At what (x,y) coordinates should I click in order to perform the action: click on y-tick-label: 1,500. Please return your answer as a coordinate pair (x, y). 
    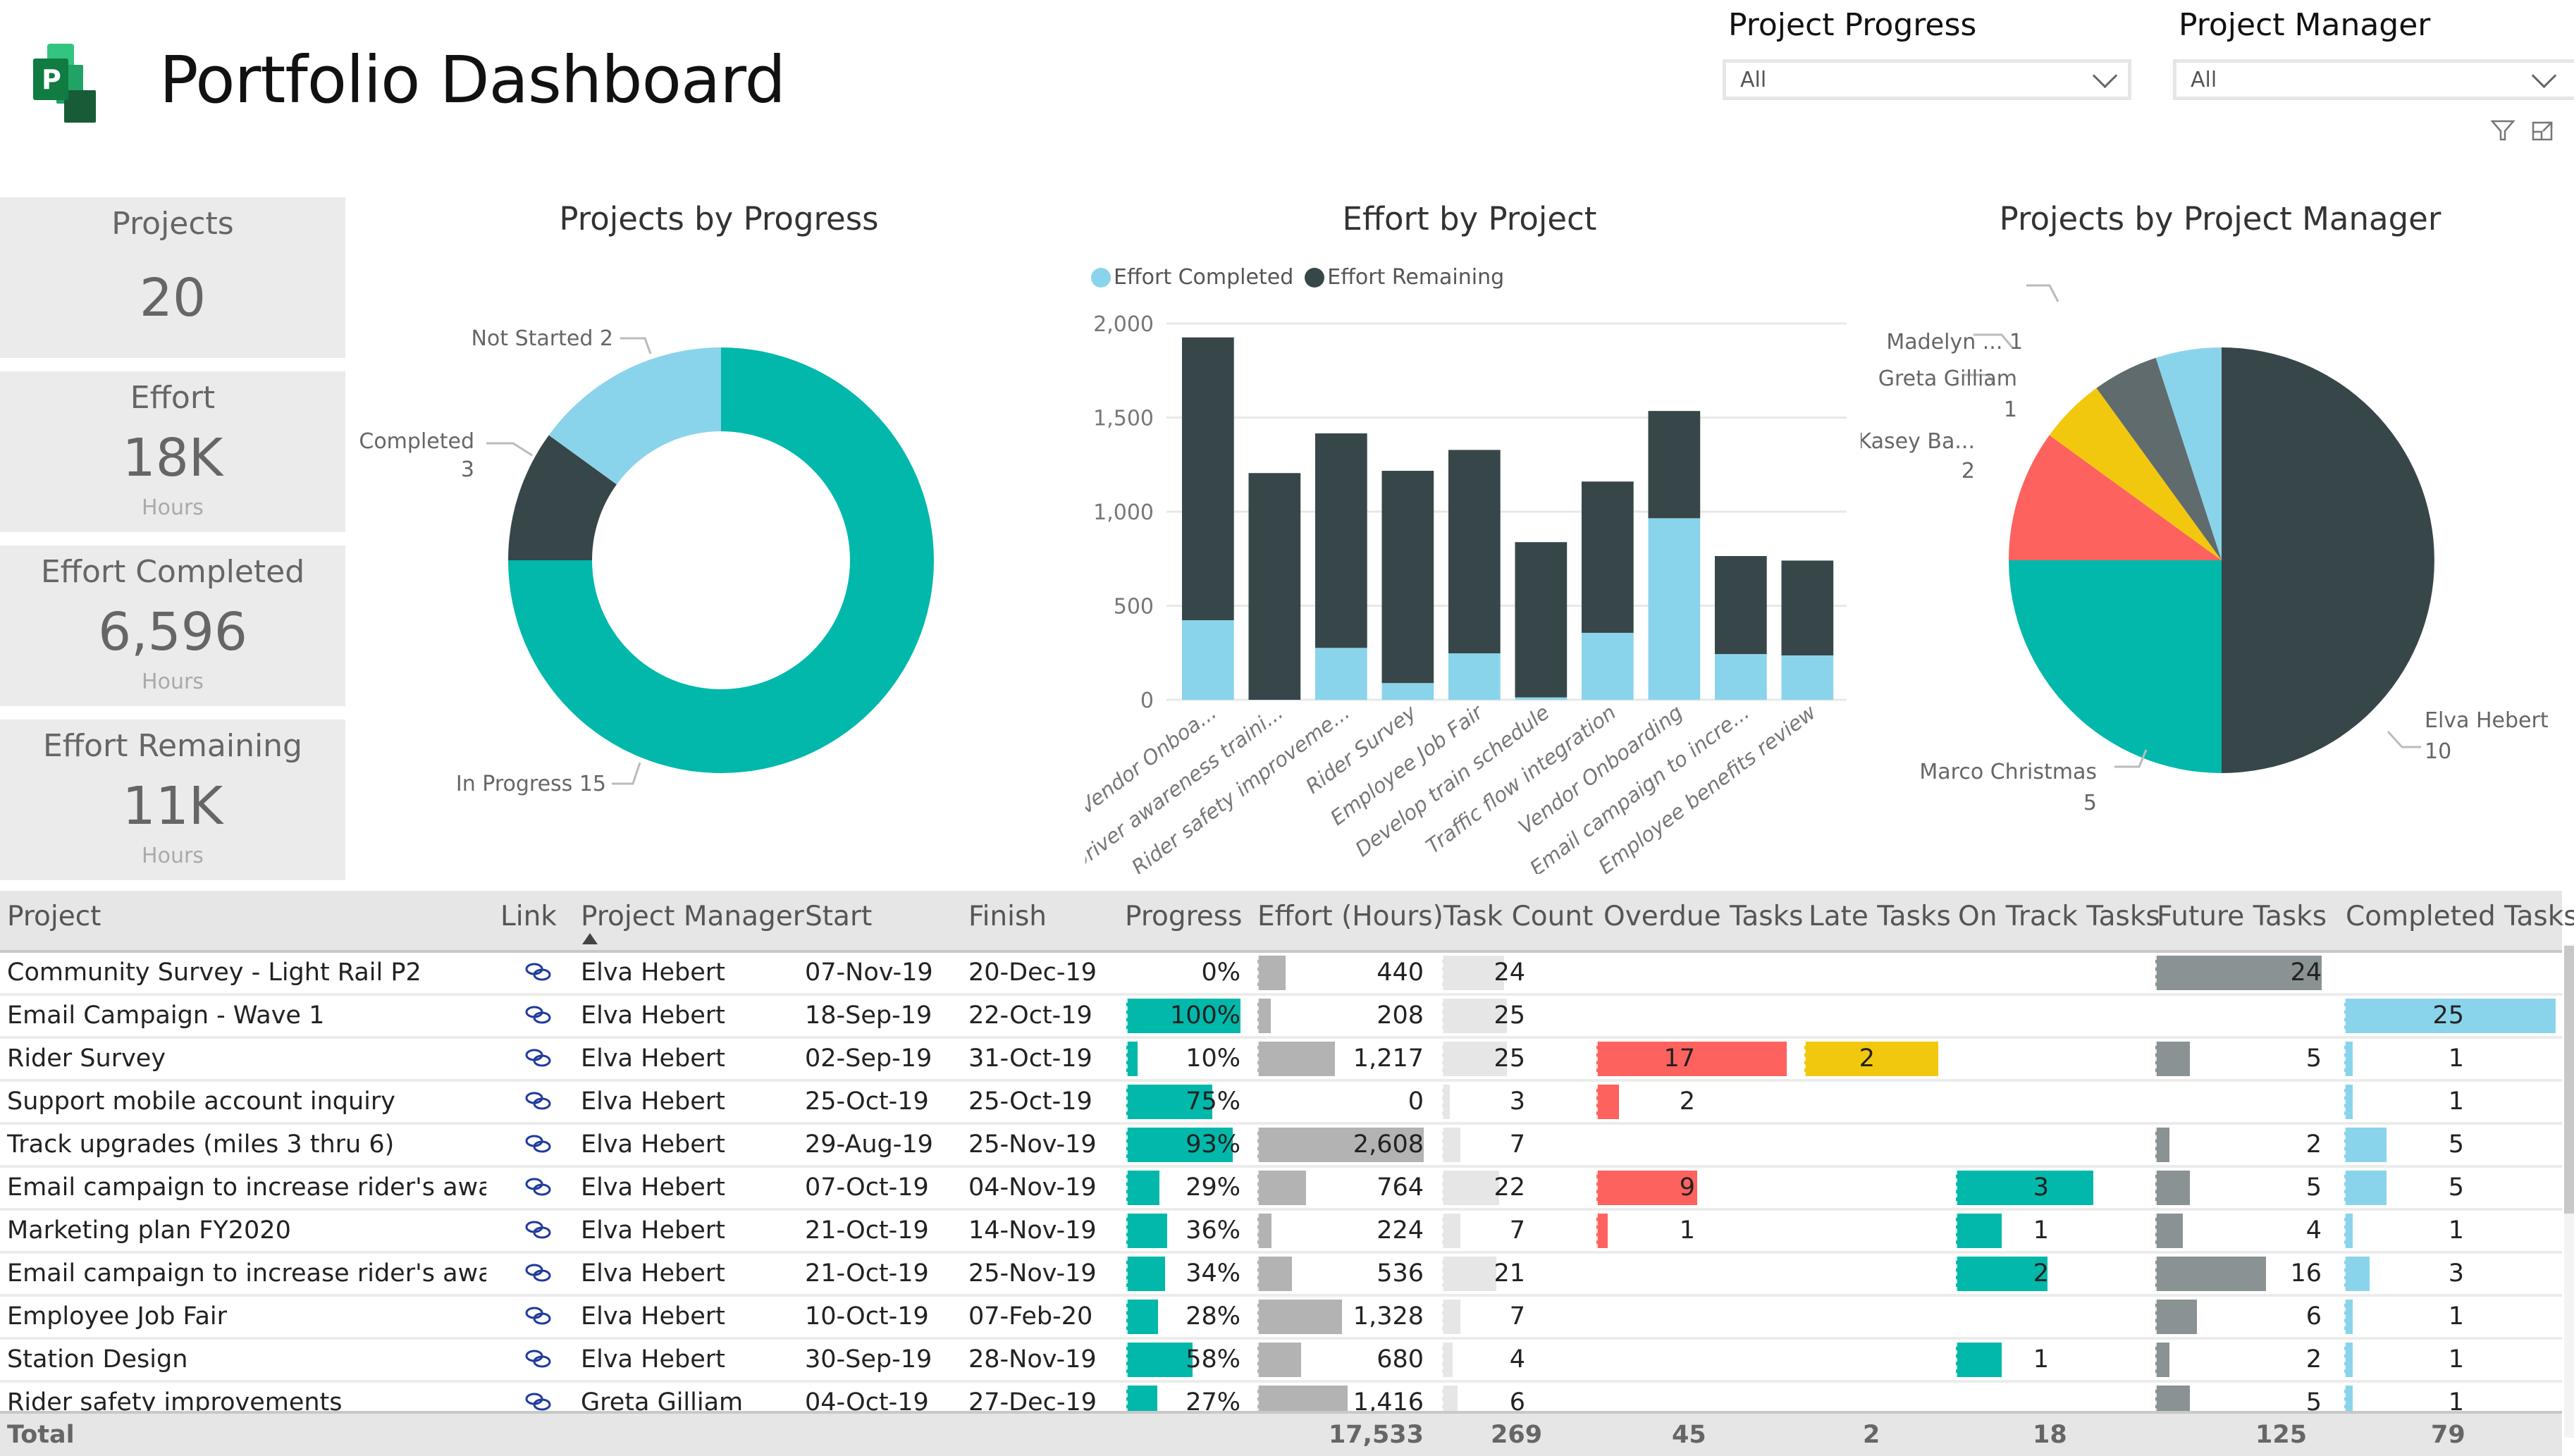
    Looking at the image, I should click on (1123, 419).